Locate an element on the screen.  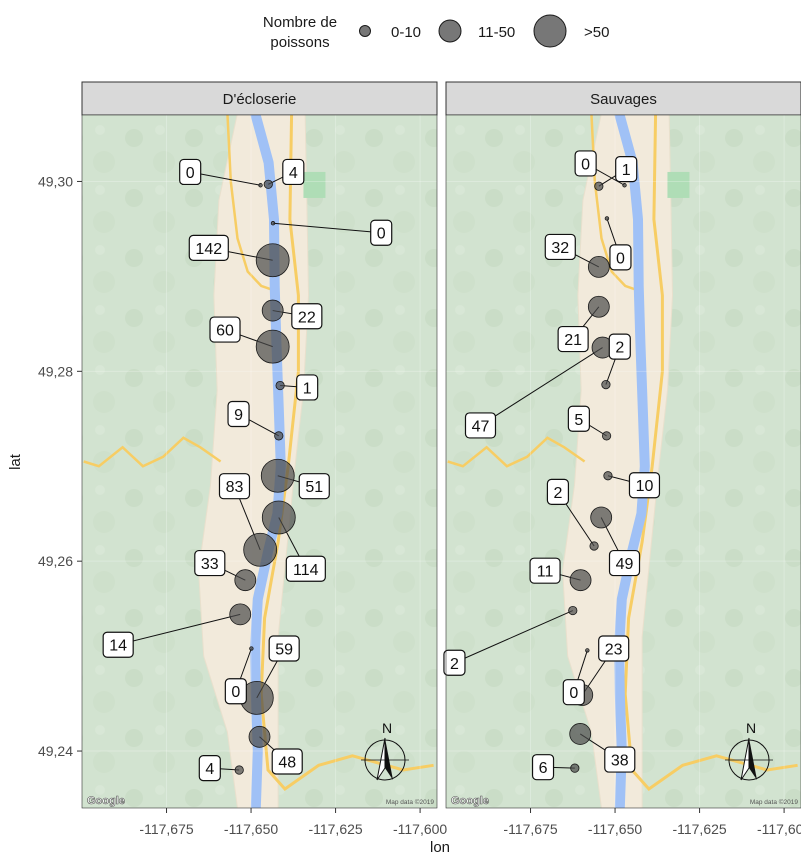
data-label: 22 is located at coordinates (307, 317).